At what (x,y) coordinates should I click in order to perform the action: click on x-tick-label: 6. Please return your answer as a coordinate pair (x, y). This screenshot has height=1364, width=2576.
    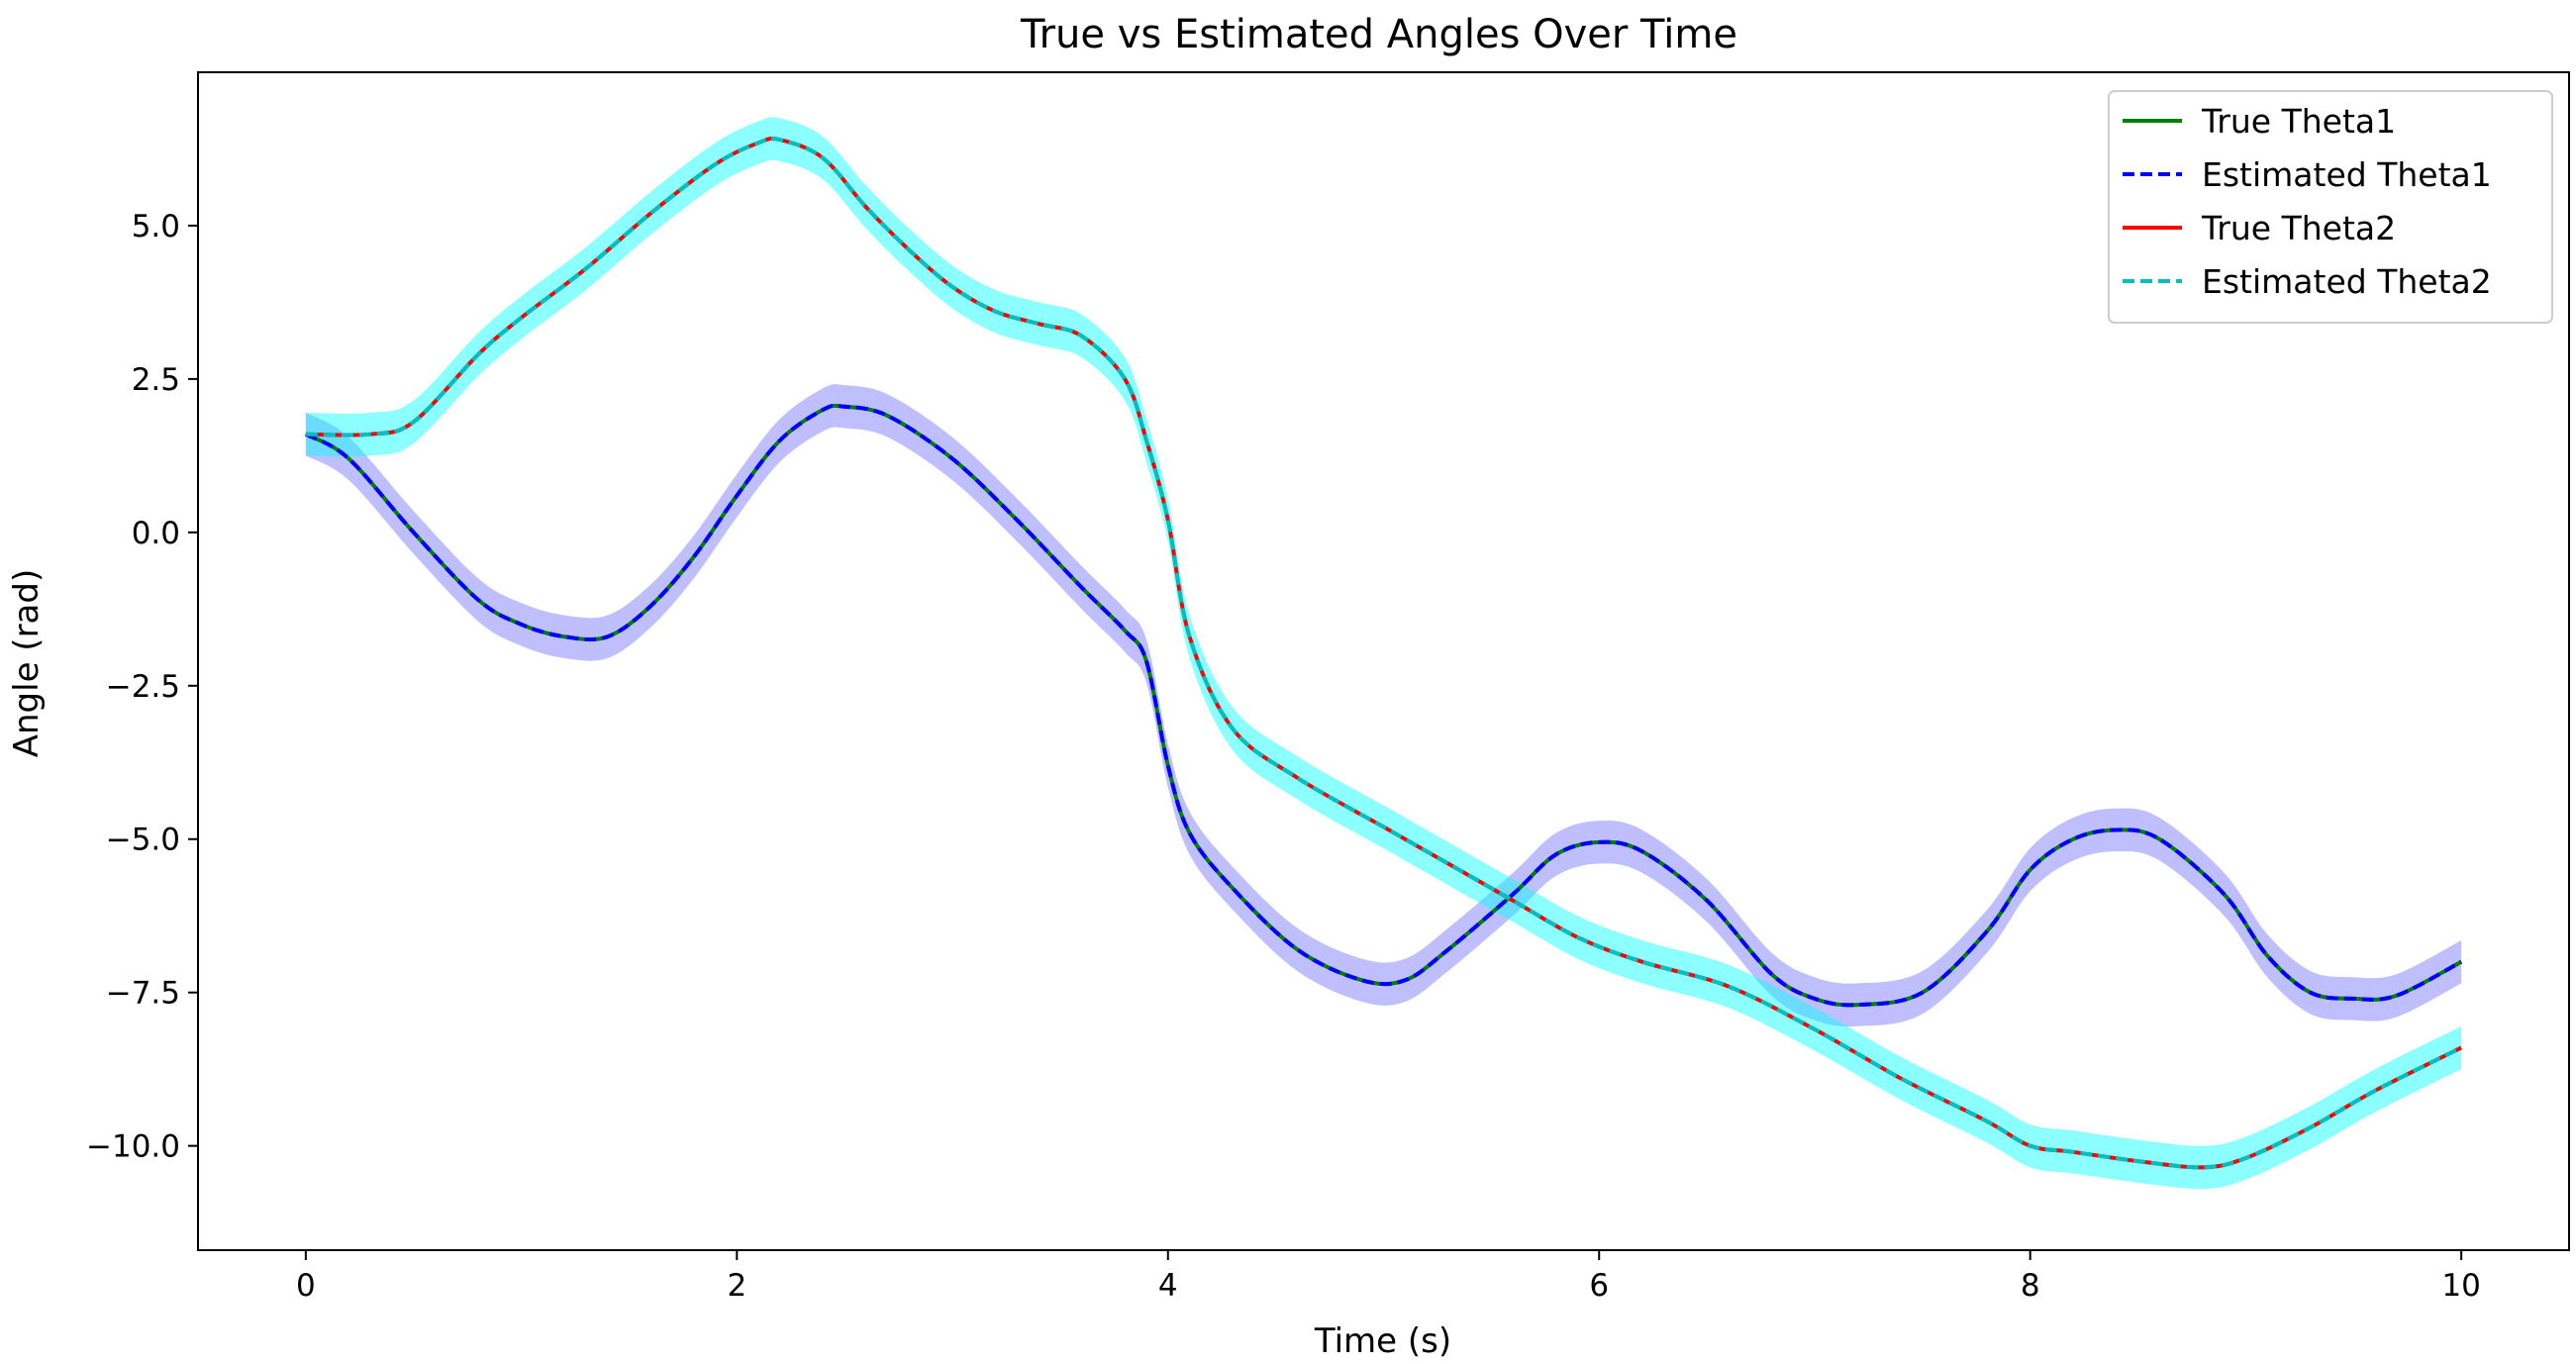
    Looking at the image, I should click on (1599, 1286).